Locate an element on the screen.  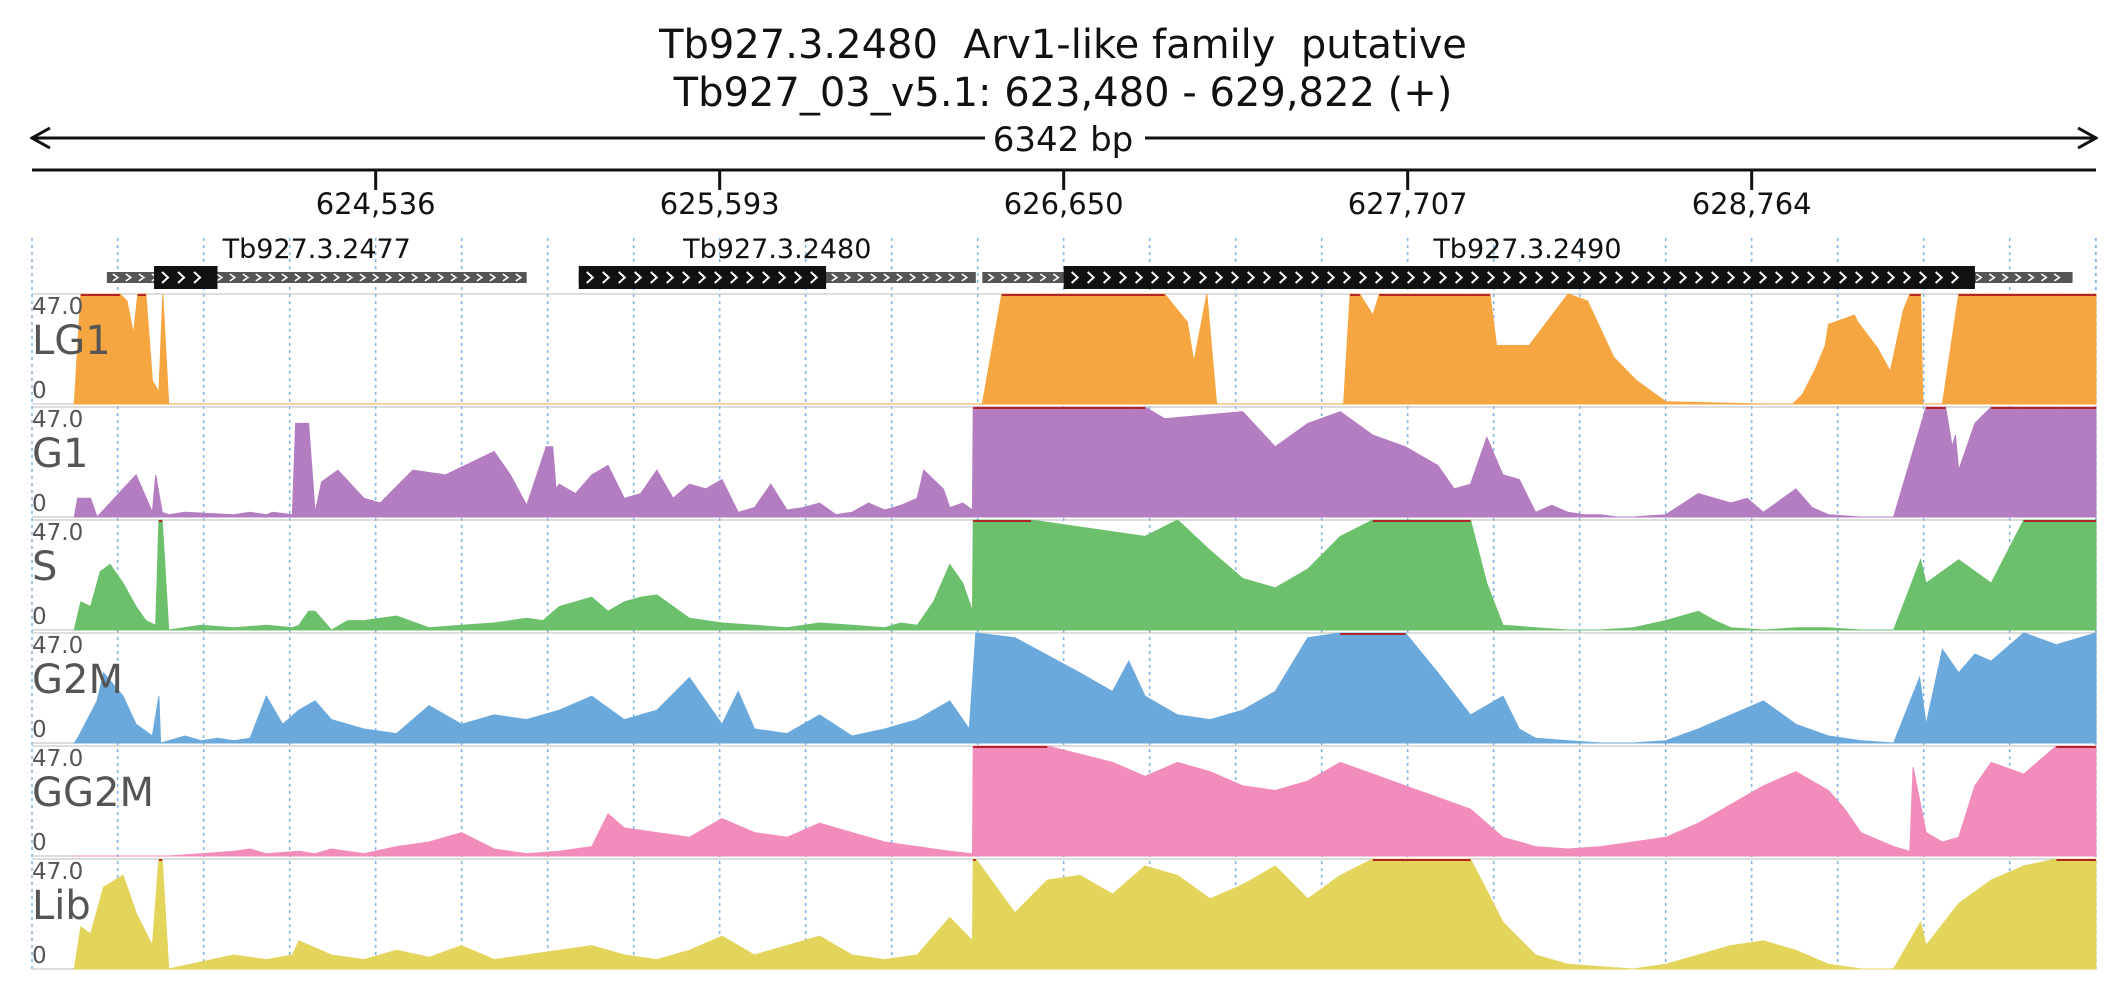
track-S: 47.0 0 S is located at coordinates (1064, 575).